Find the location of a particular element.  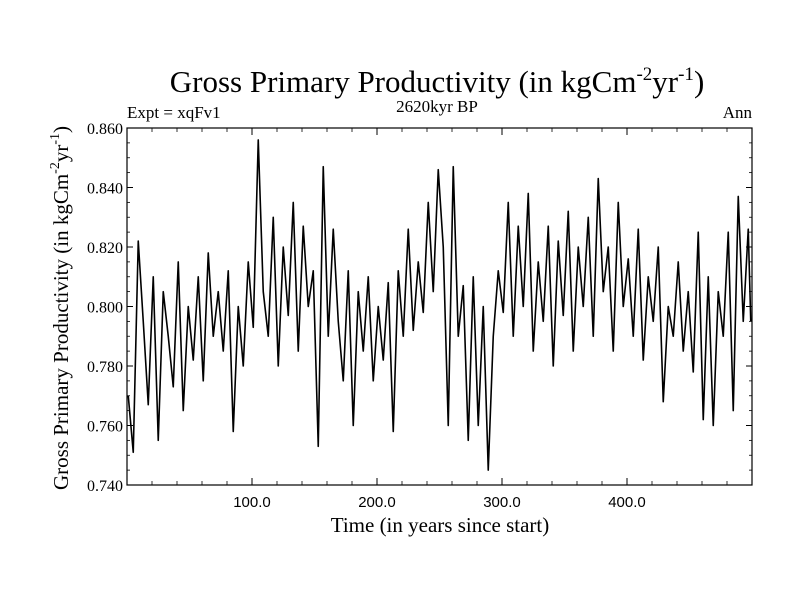

season-label: Ann is located at coordinates (738, 112).